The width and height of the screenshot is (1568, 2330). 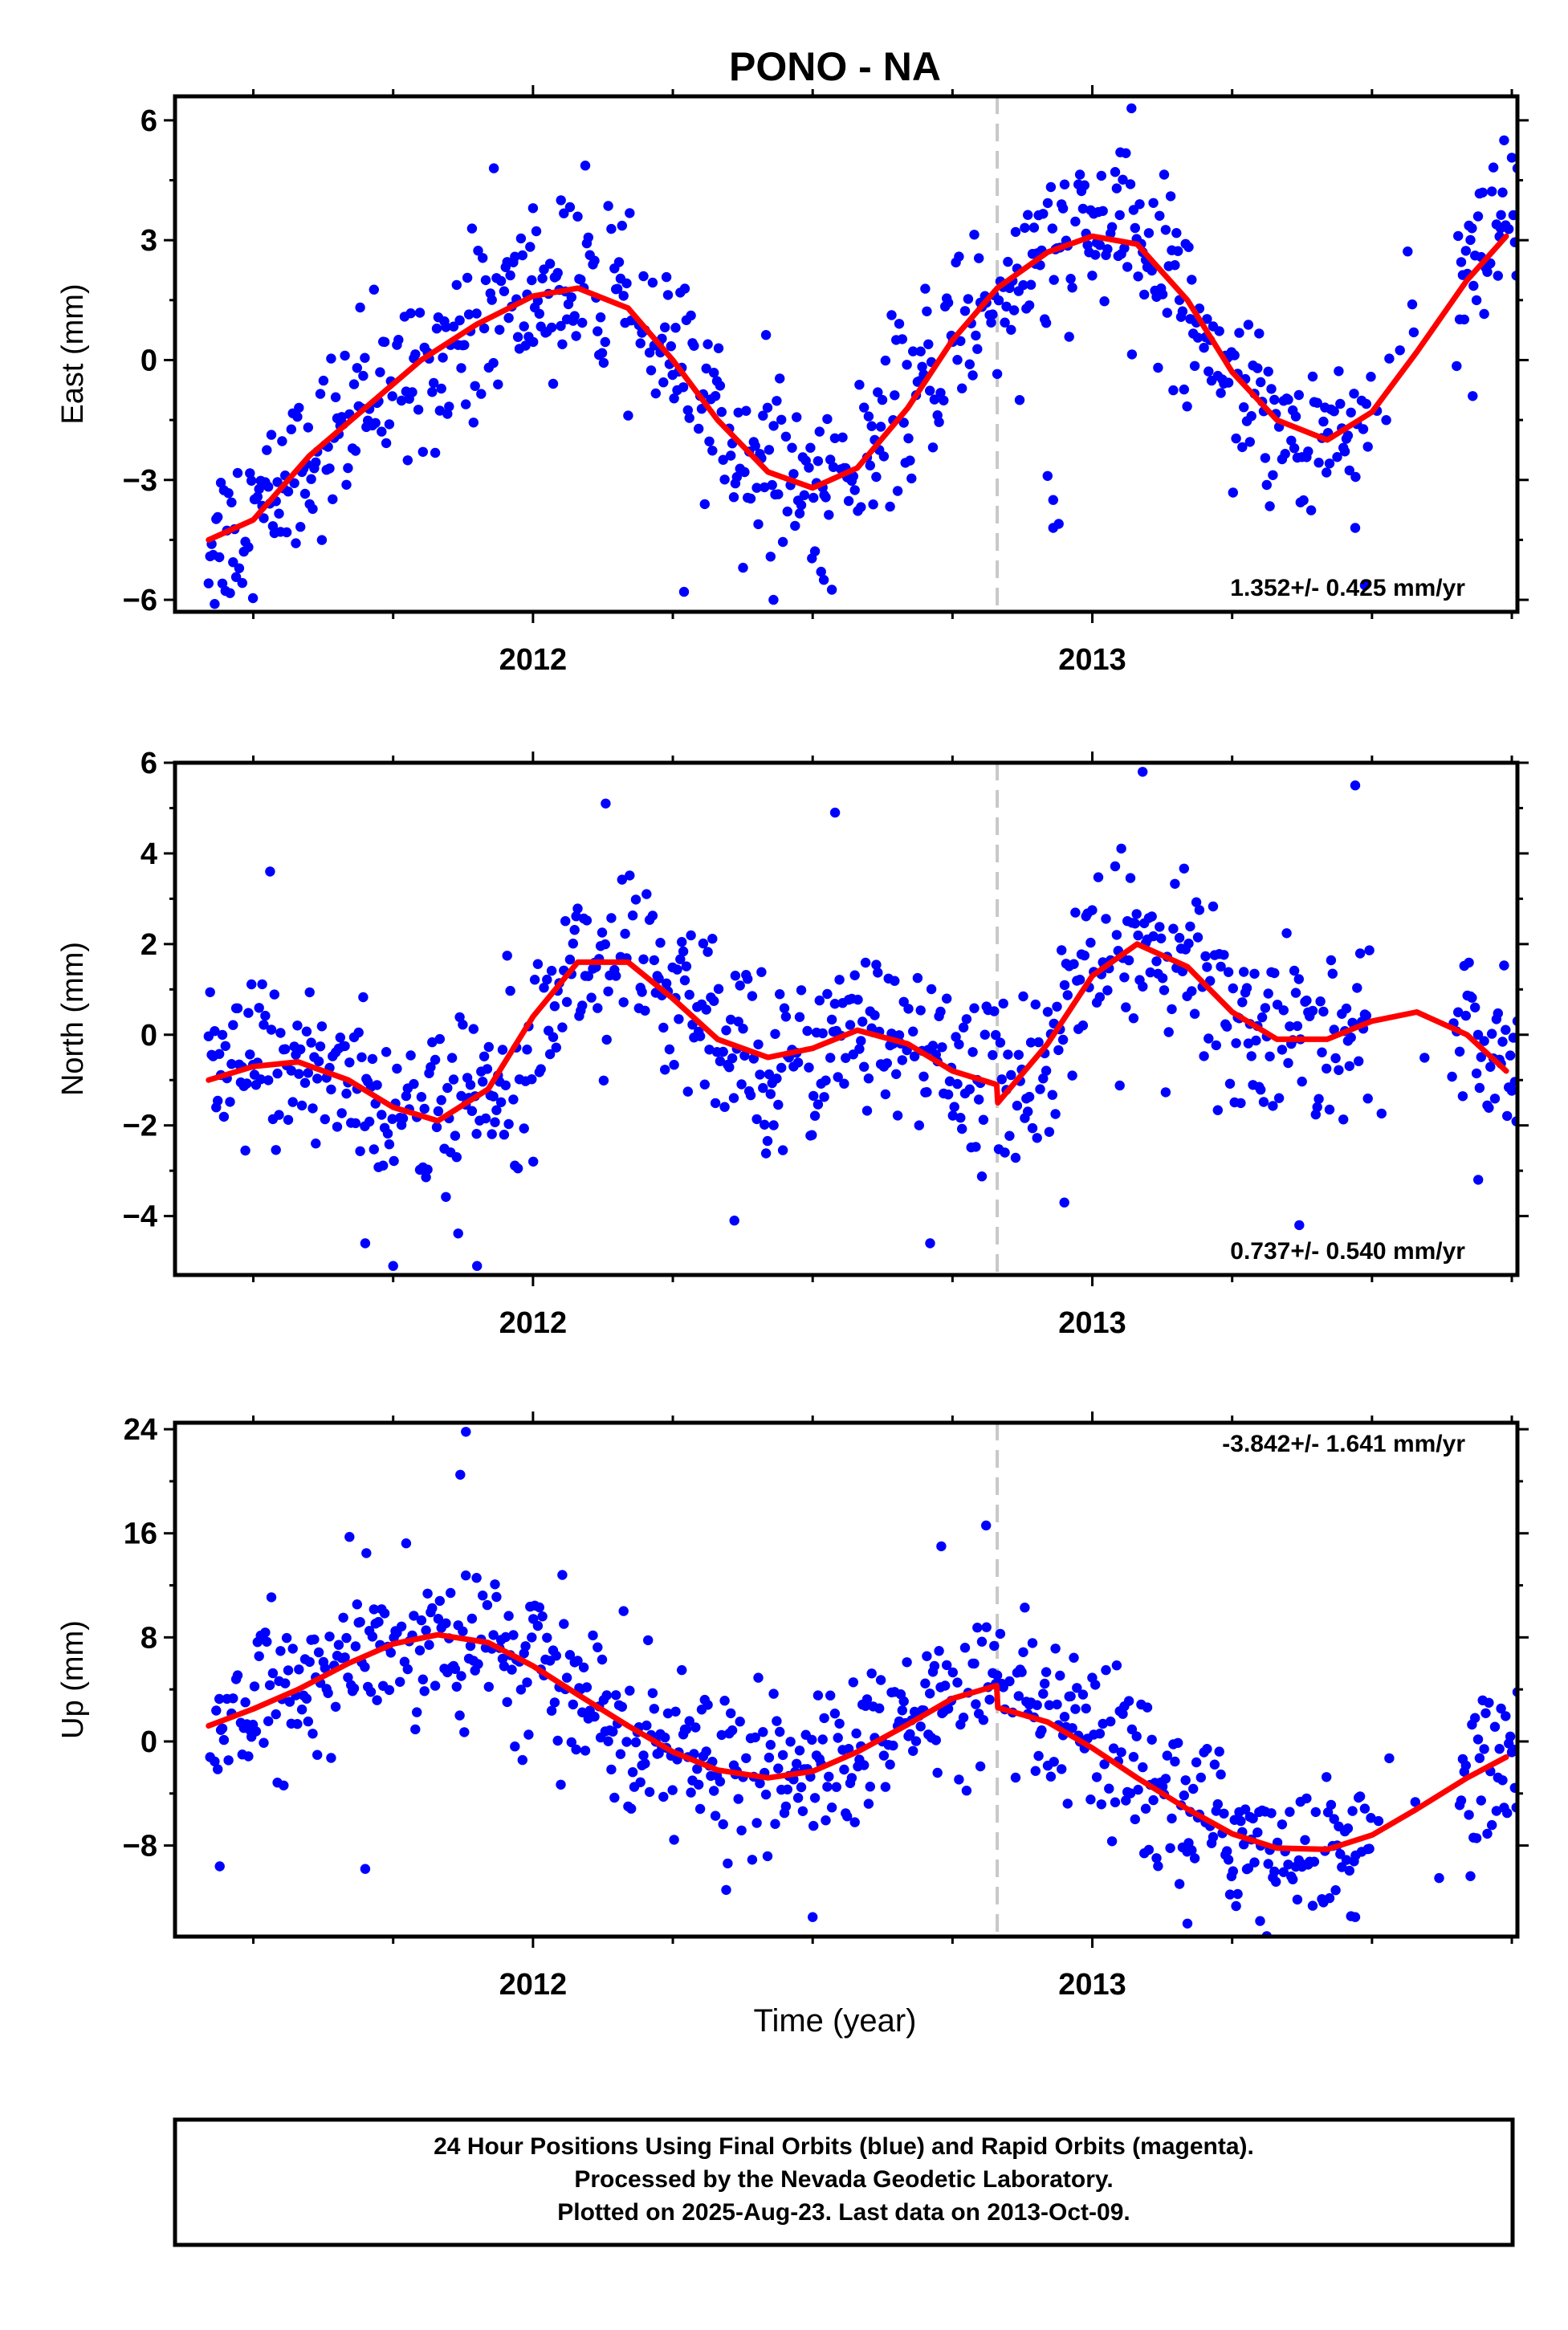 What do you see at coordinates (140, 600) in the screenshot?
I see `y-tick-label: −6` at bounding box center [140, 600].